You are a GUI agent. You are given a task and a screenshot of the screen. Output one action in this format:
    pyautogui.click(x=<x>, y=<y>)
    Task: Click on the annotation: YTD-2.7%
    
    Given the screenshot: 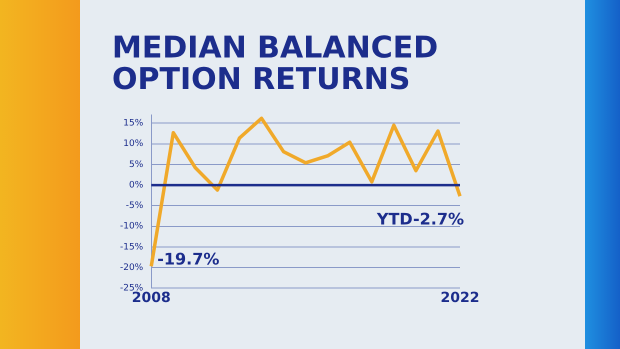 What is the action you would take?
    pyautogui.click(x=420, y=218)
    